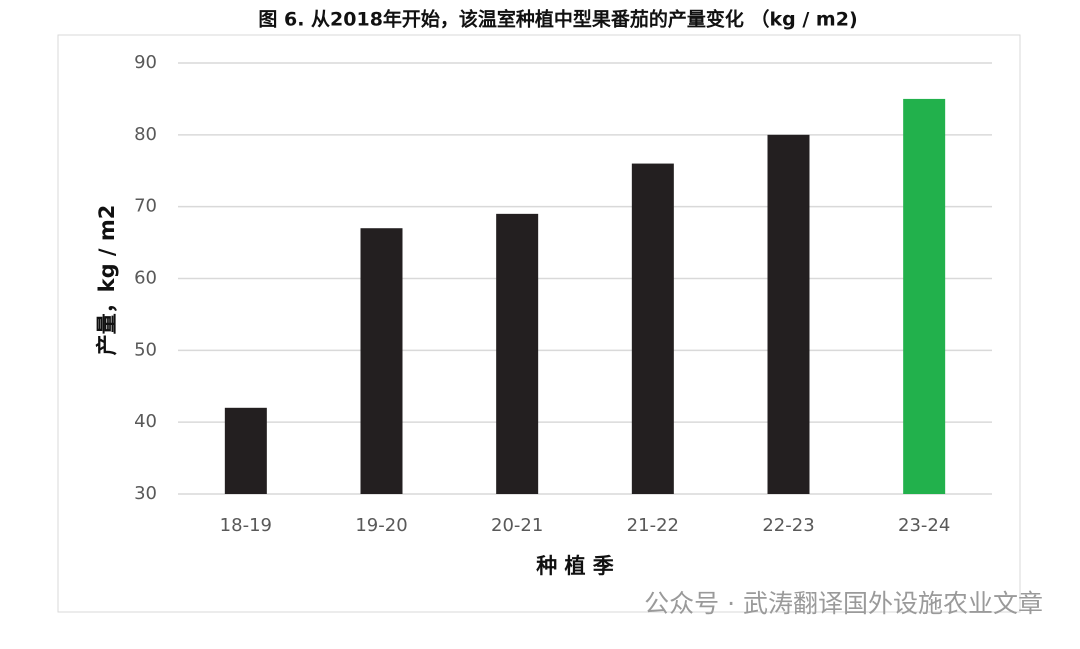 The height and width of the screenshot is (649, 1080). Describe the element at coordinates (145, 206) in the screenshot. I see `y-tick-label: 70` at that location.